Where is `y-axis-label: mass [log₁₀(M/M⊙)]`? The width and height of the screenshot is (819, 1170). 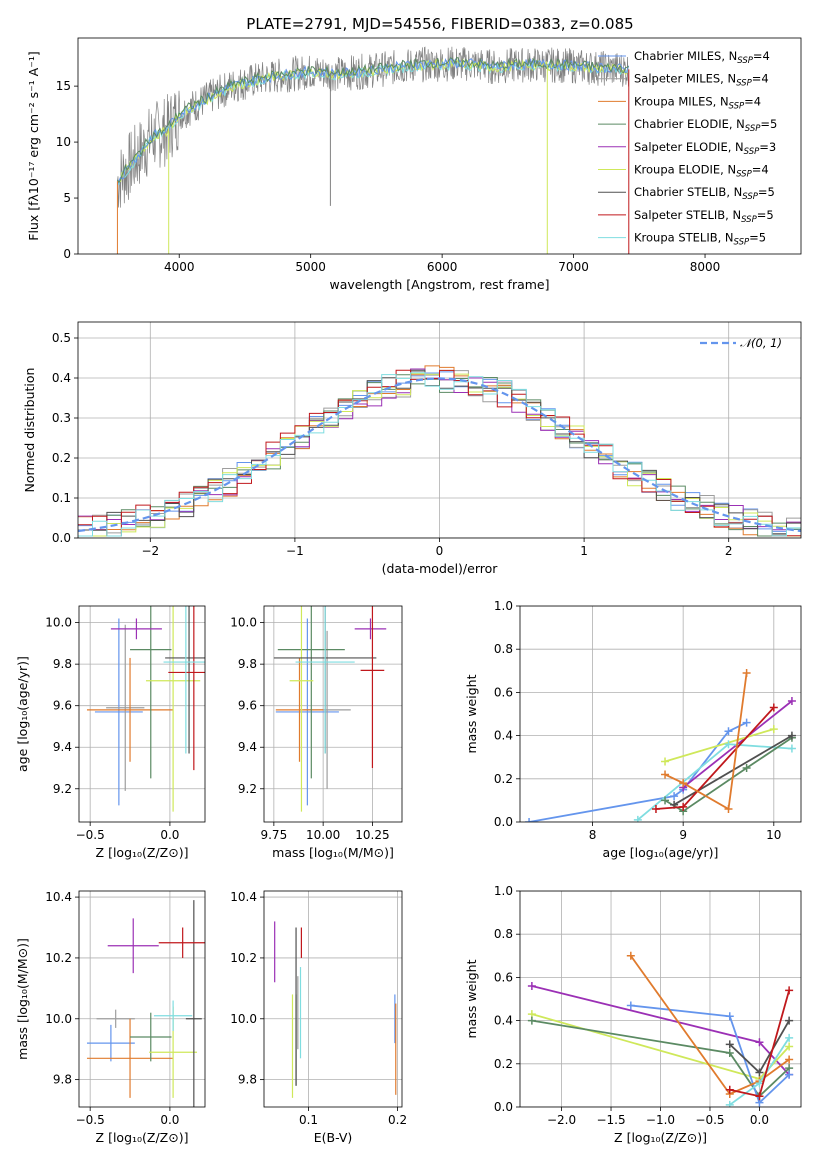 y-axis-label: mass [log₁₀(M/M⊙)] is located at coordinates (22, 999).